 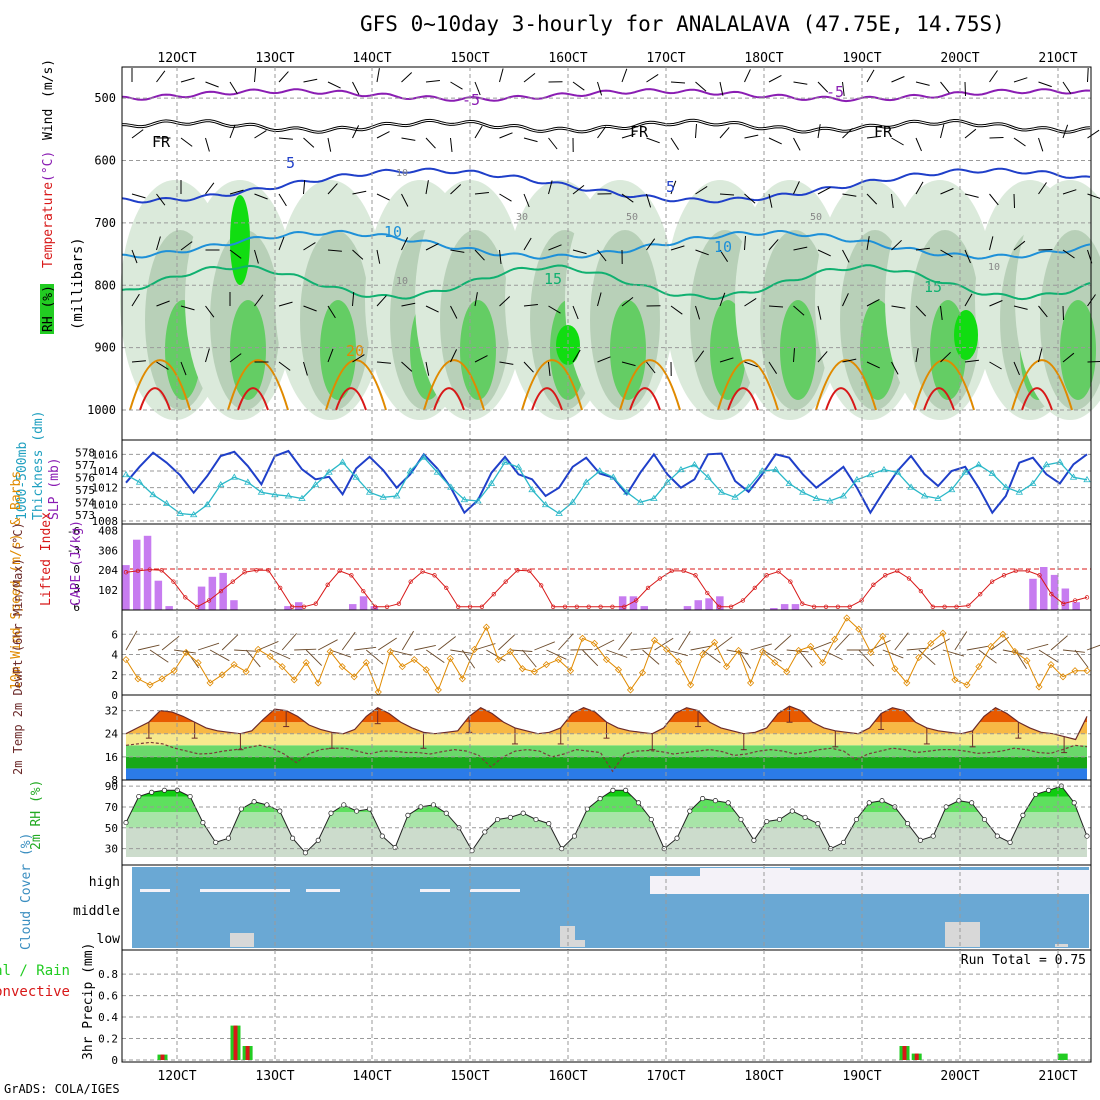 What do you see at coordinates (85, 515) in the screenshot?
I see `thickness-tick-label: 573` at bounding box center [85, 515].